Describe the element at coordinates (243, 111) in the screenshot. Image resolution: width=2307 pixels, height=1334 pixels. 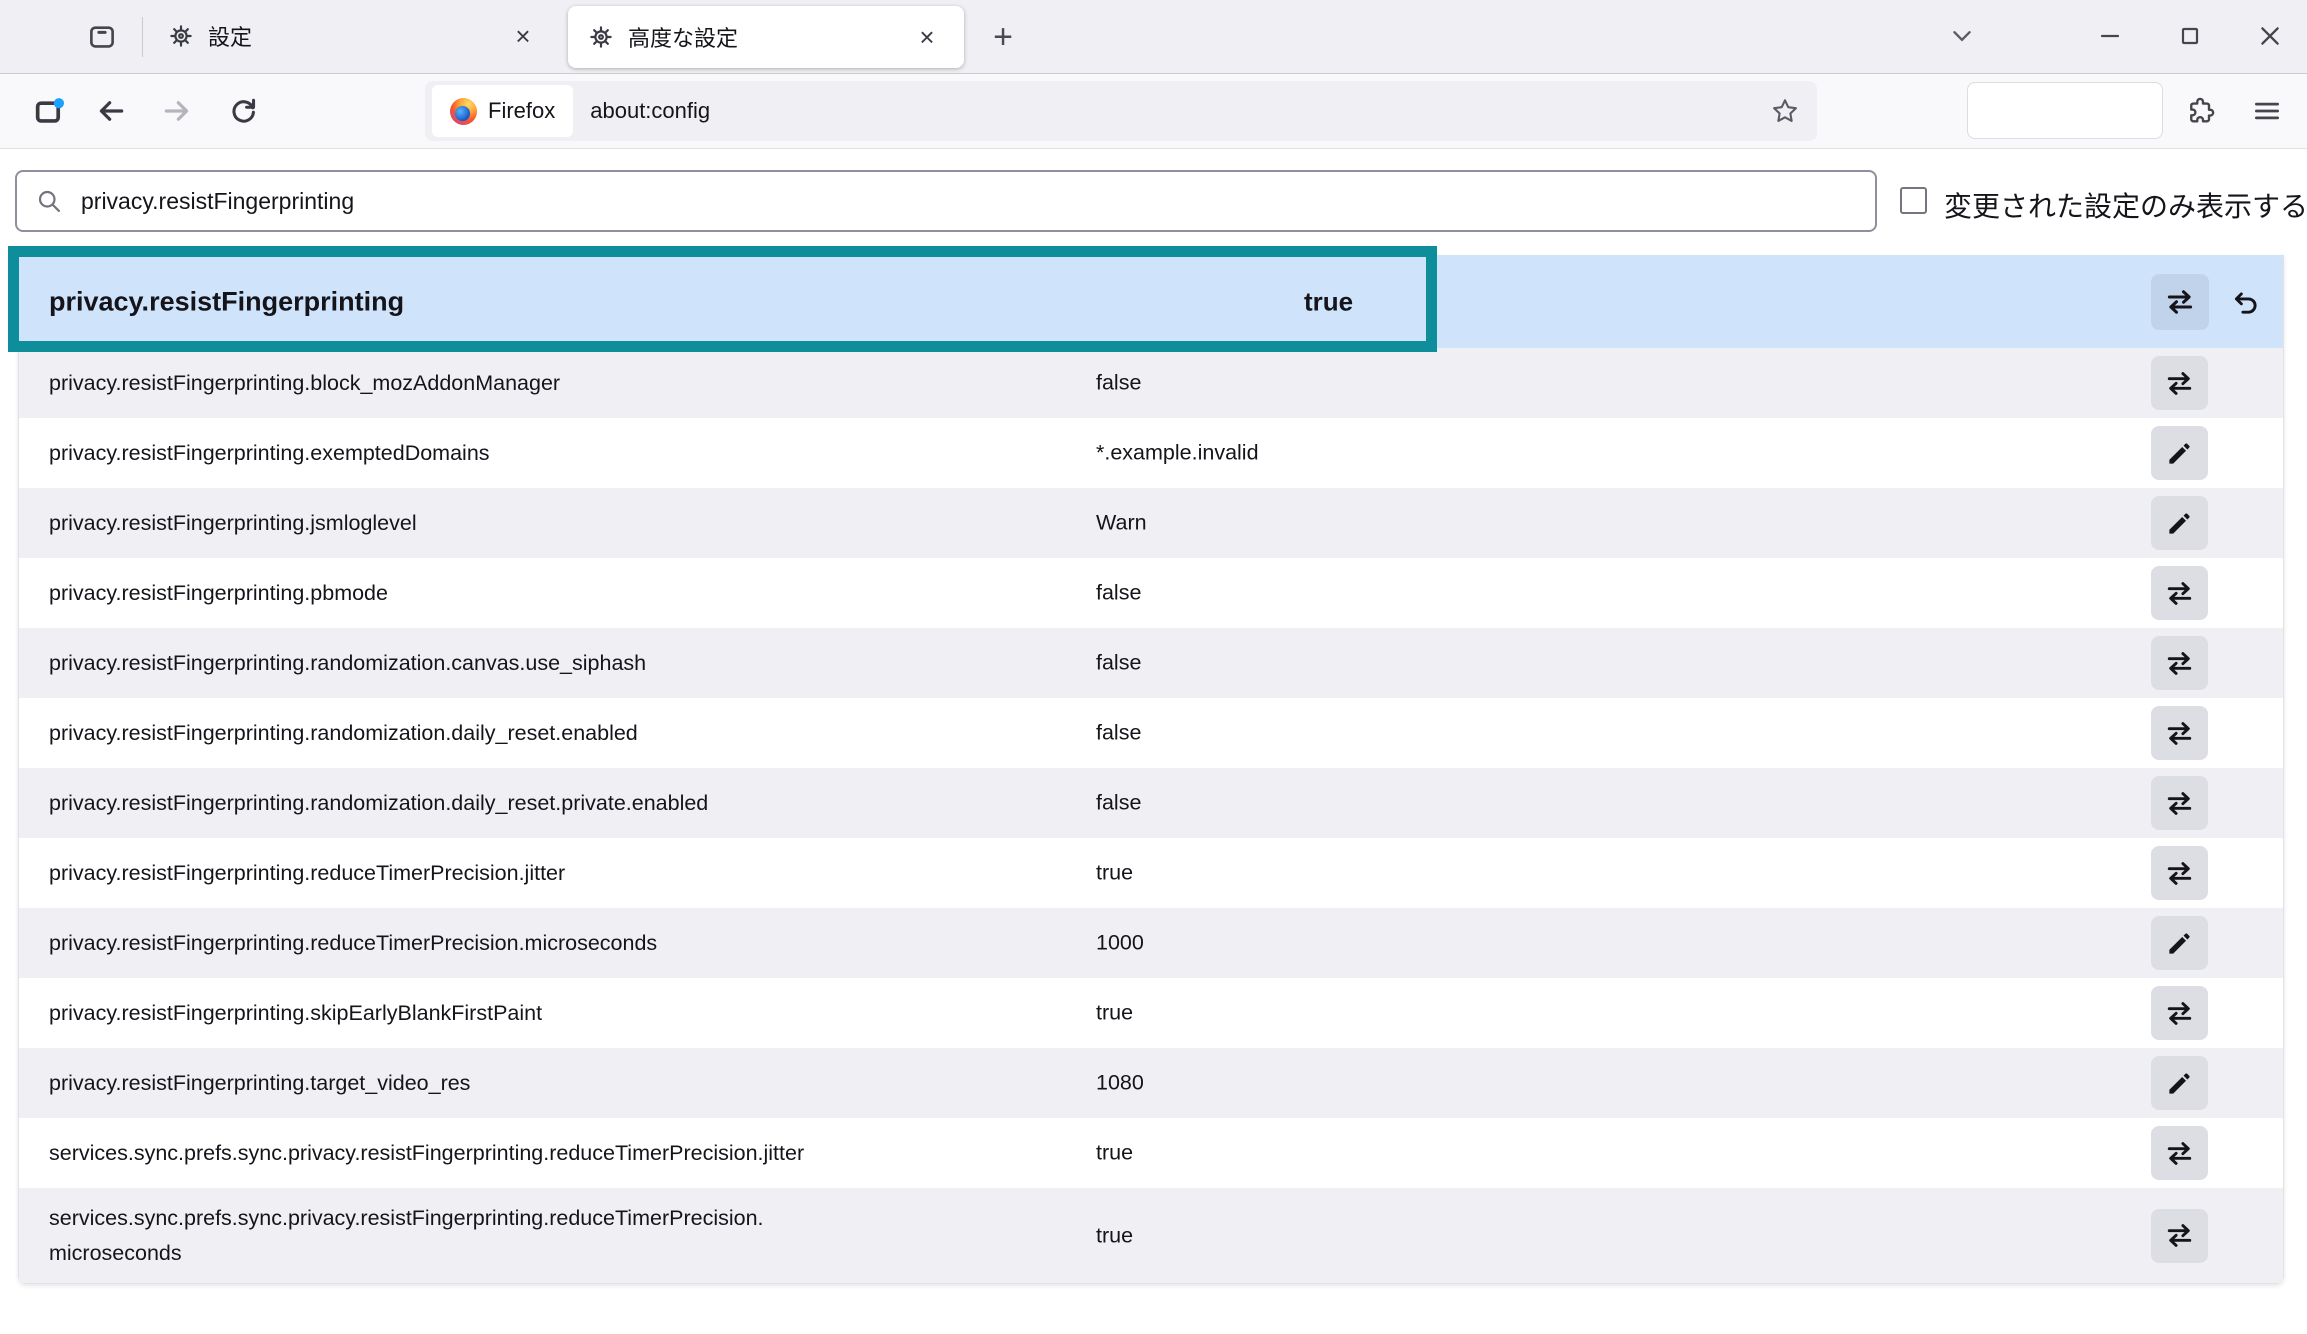
I see `reload-button` at that location.